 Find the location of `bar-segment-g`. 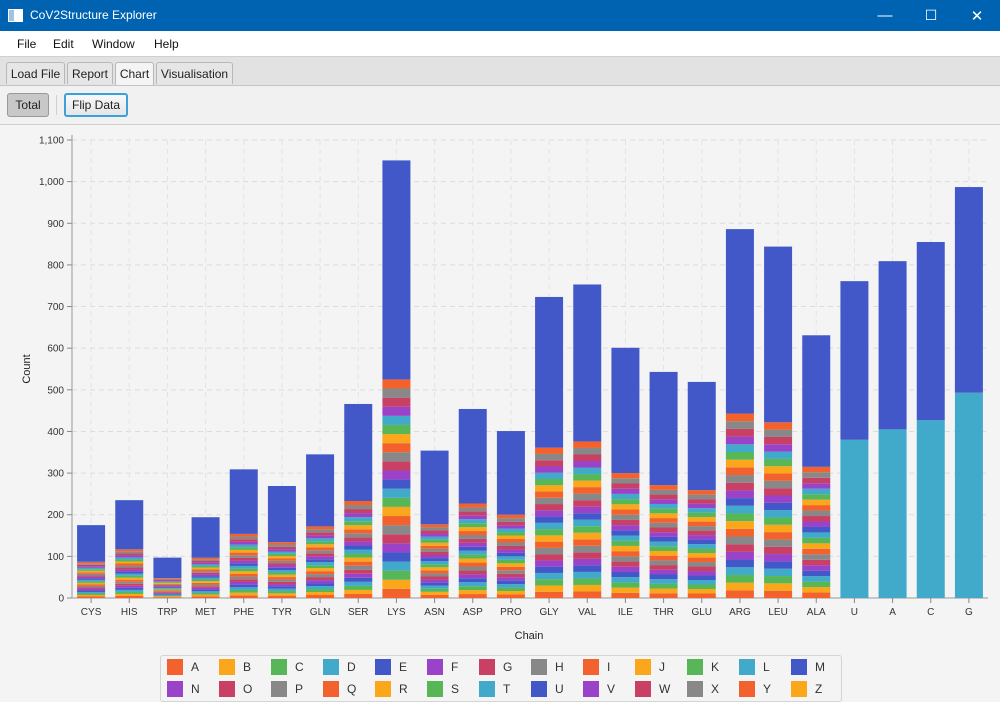

bar-segment-g is located at coordinates (816, 562).